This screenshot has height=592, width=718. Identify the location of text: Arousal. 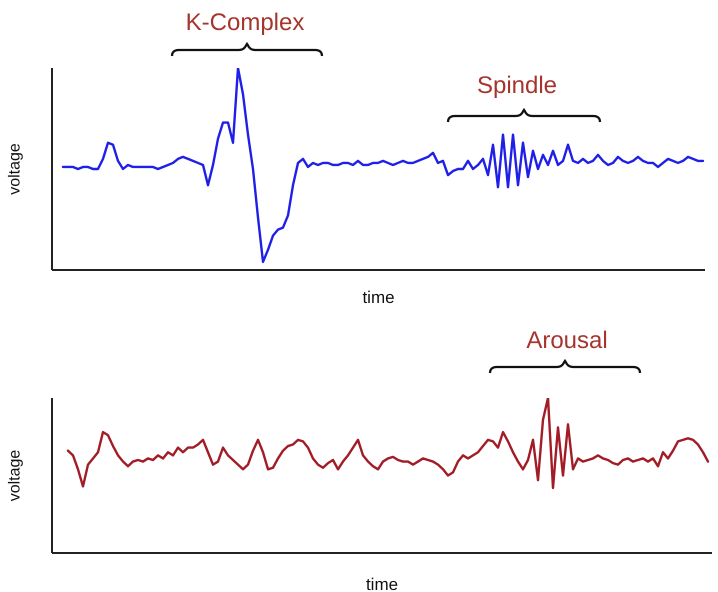
(567, 340).